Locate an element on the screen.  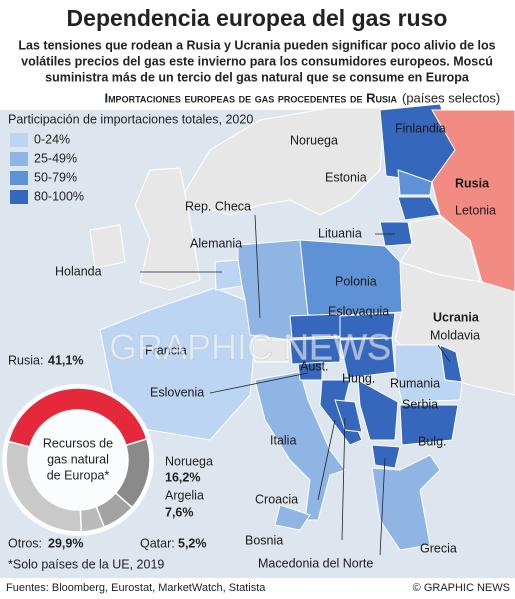
serbia is located at coordinates (378, 410).